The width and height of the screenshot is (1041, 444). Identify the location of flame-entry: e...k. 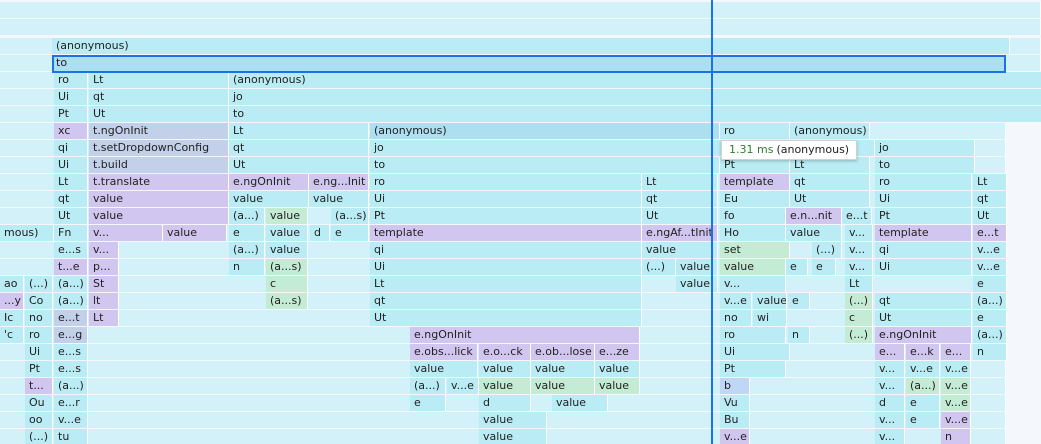
(923, 352).